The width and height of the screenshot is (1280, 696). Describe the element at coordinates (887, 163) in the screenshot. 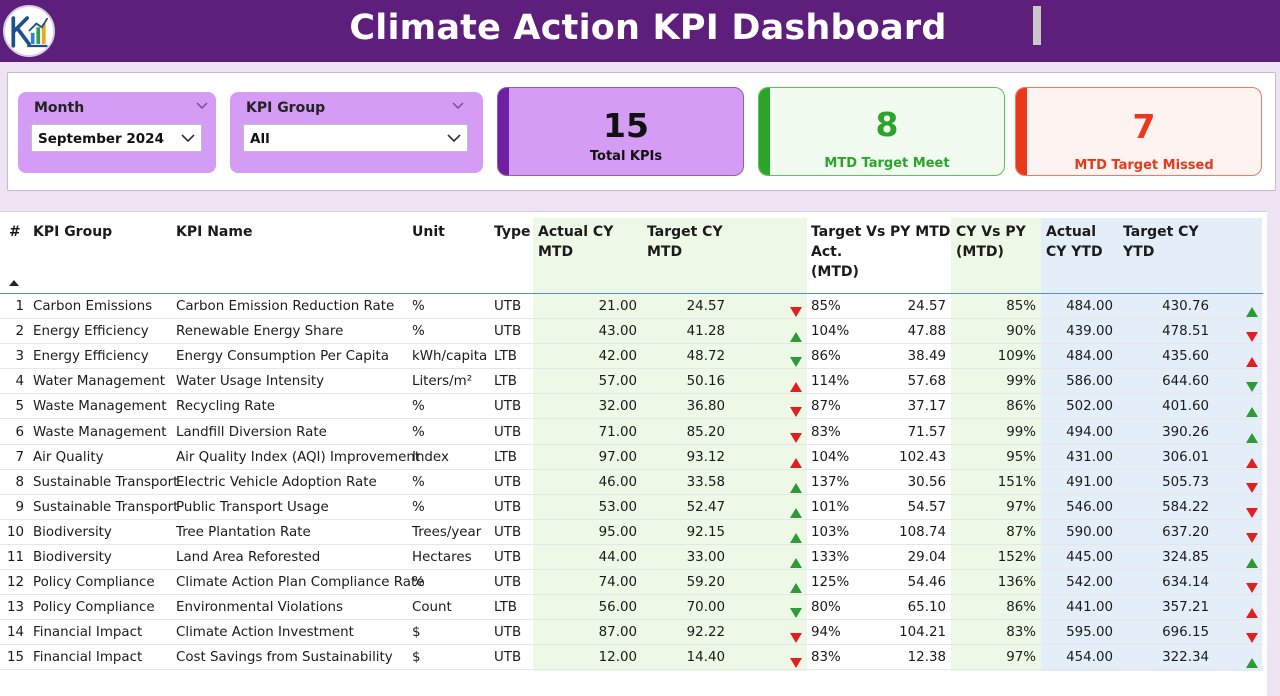

I see `mtd-target-meet-caption: MTD Target Meet` at that location.